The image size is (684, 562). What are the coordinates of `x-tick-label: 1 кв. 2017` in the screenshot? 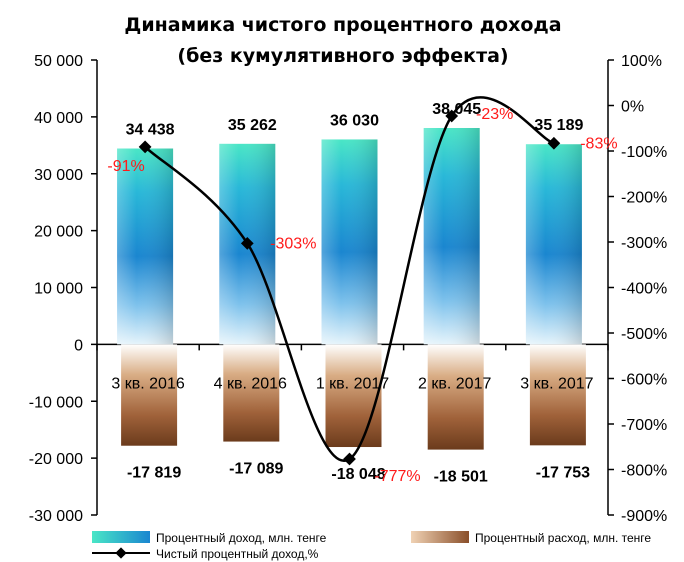 It's located at (352, 383).